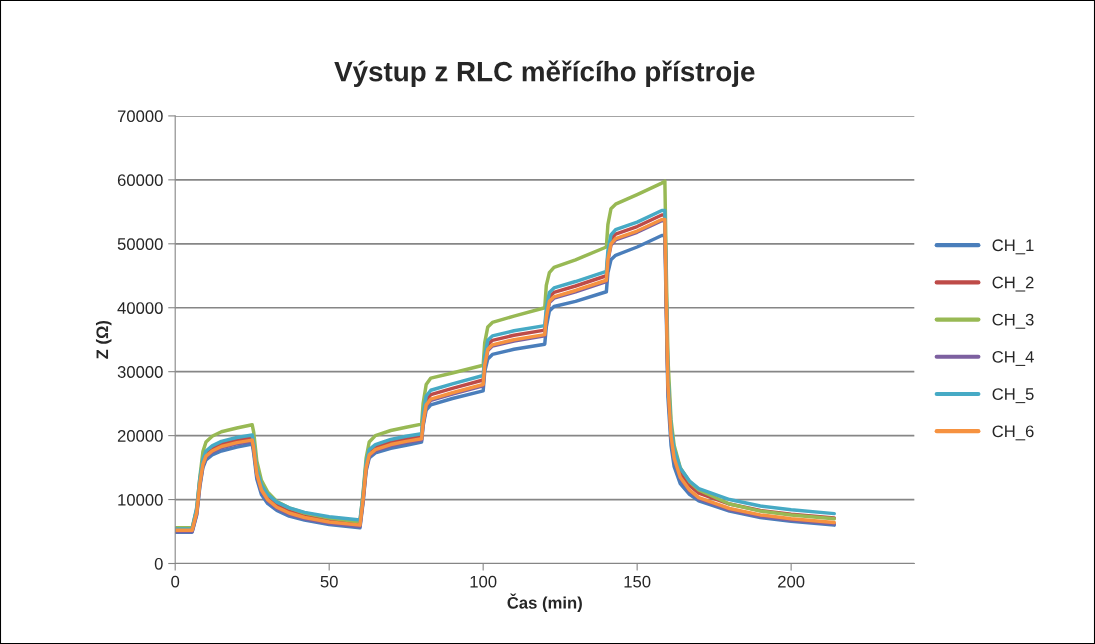 The width and height of the screenshot is (1095, 644). Describe the element at coordinates (544, 73) in the screenshot. I see `chart-title: Výstup z RLC měřícího přístroje` at that location.